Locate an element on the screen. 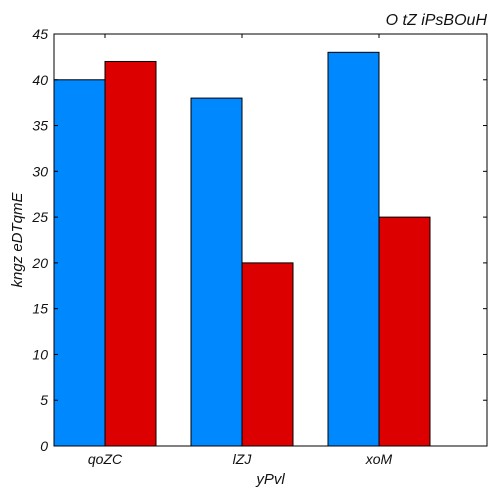 This screenshot has height=497, width=497. y-tick-label: 45 is located at coordinates (40, 34).